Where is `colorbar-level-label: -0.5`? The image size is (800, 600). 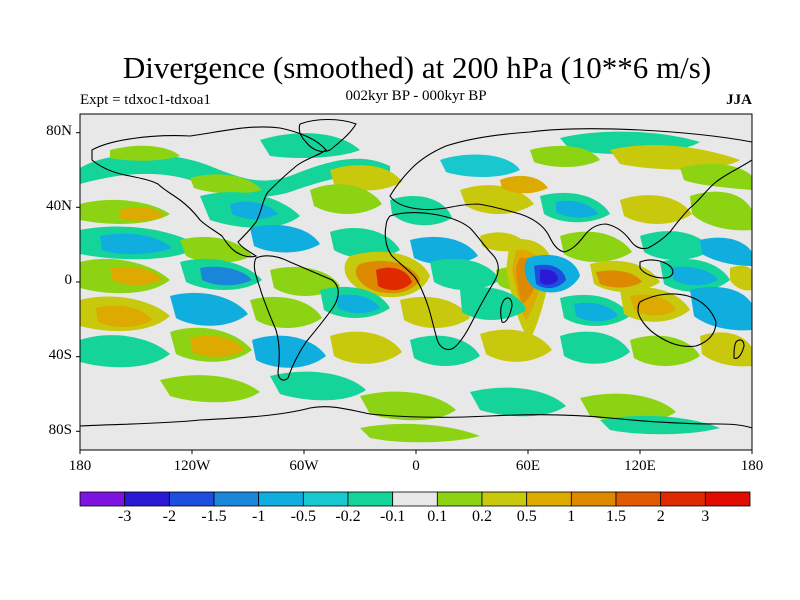
colorbar-level-label: -0.5 is located at coordinates (303, 516).